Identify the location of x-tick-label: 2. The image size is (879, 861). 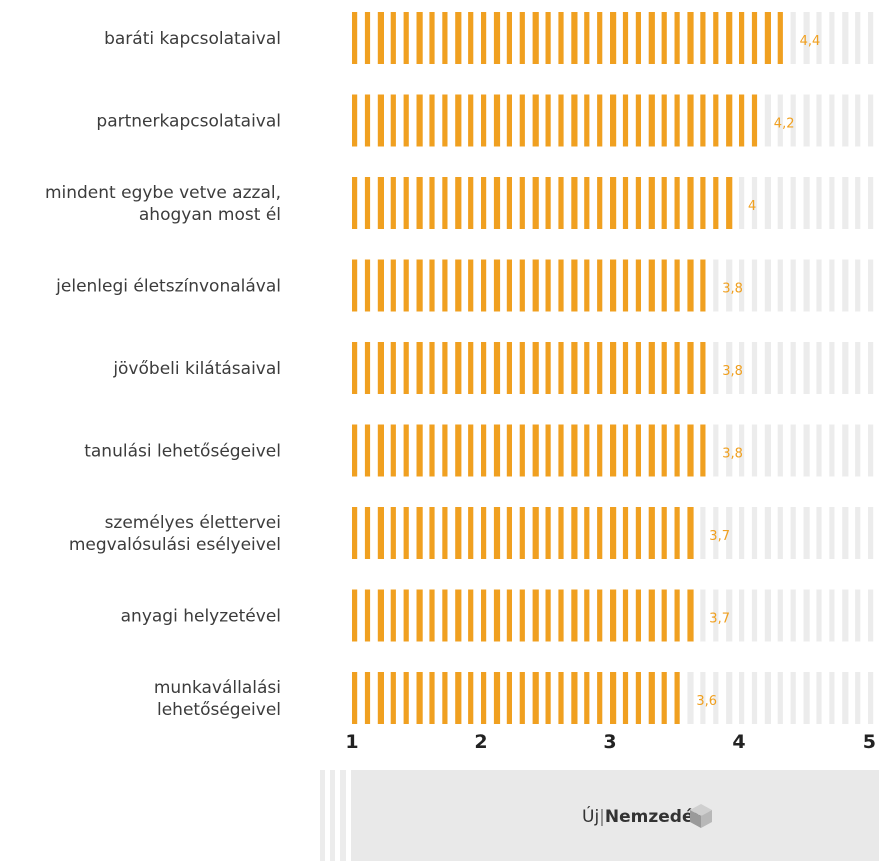
(480, 742).